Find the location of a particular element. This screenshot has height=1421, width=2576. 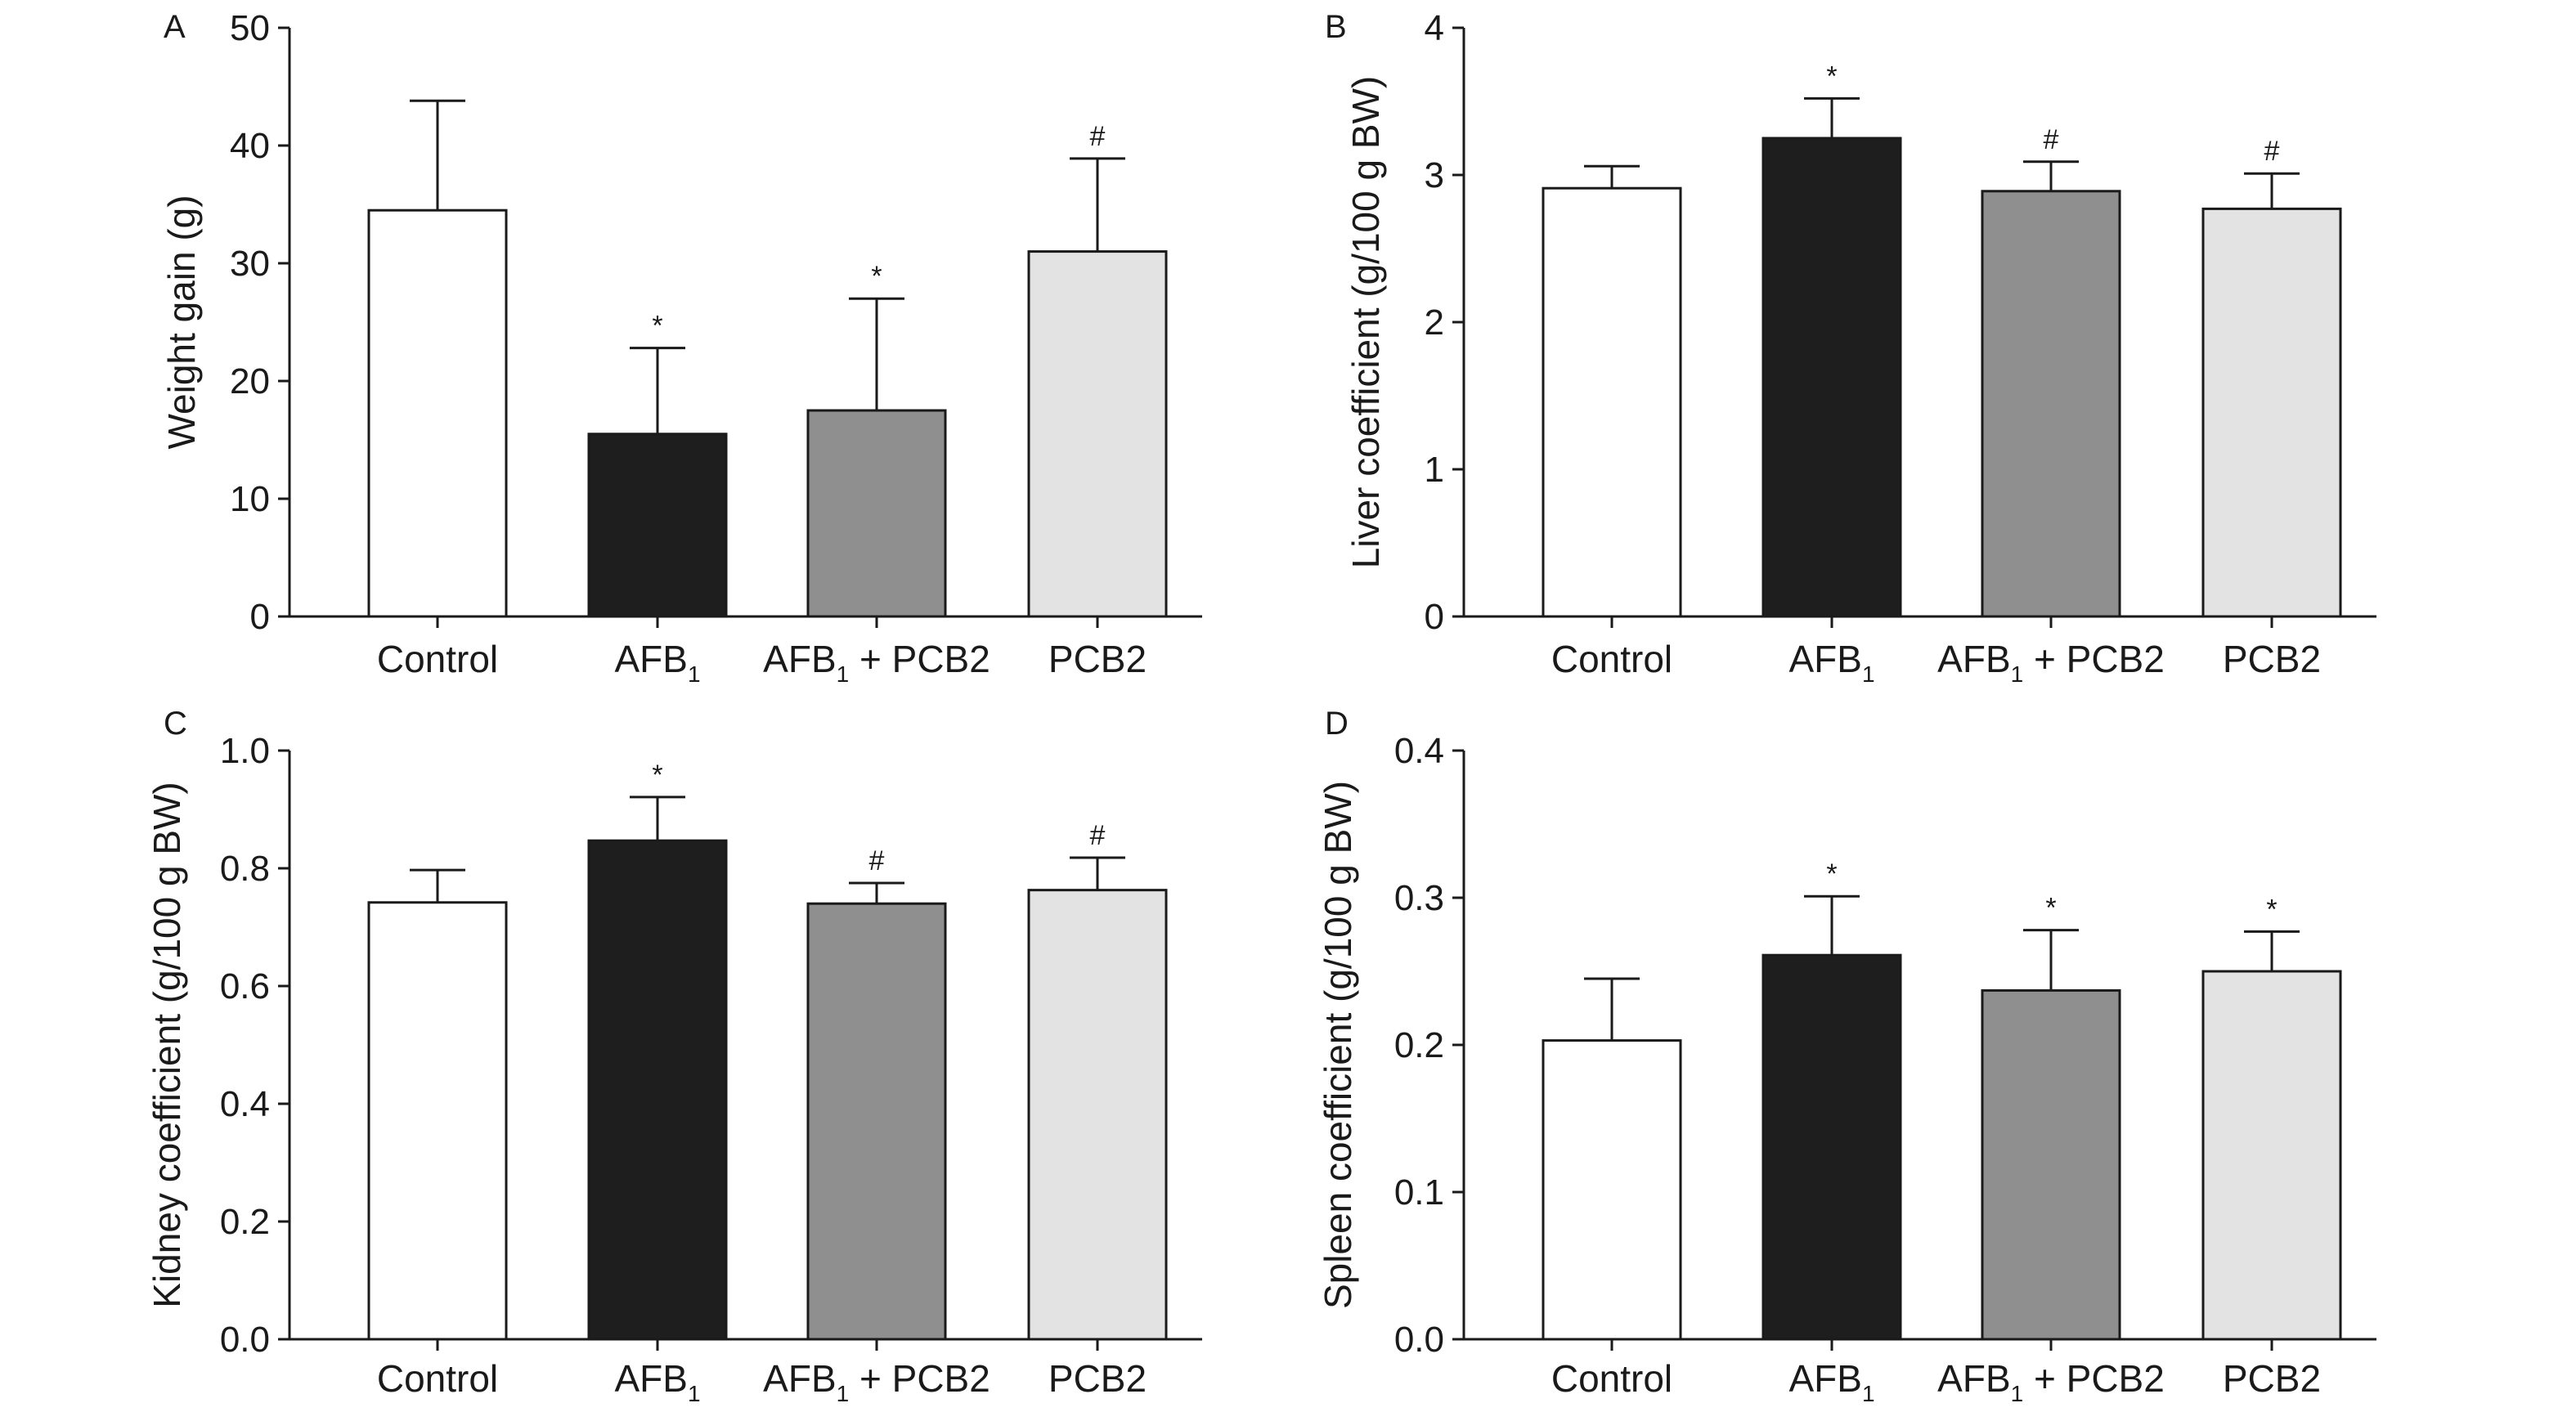

panel-letter: D is located at coordinates (1337, 724).